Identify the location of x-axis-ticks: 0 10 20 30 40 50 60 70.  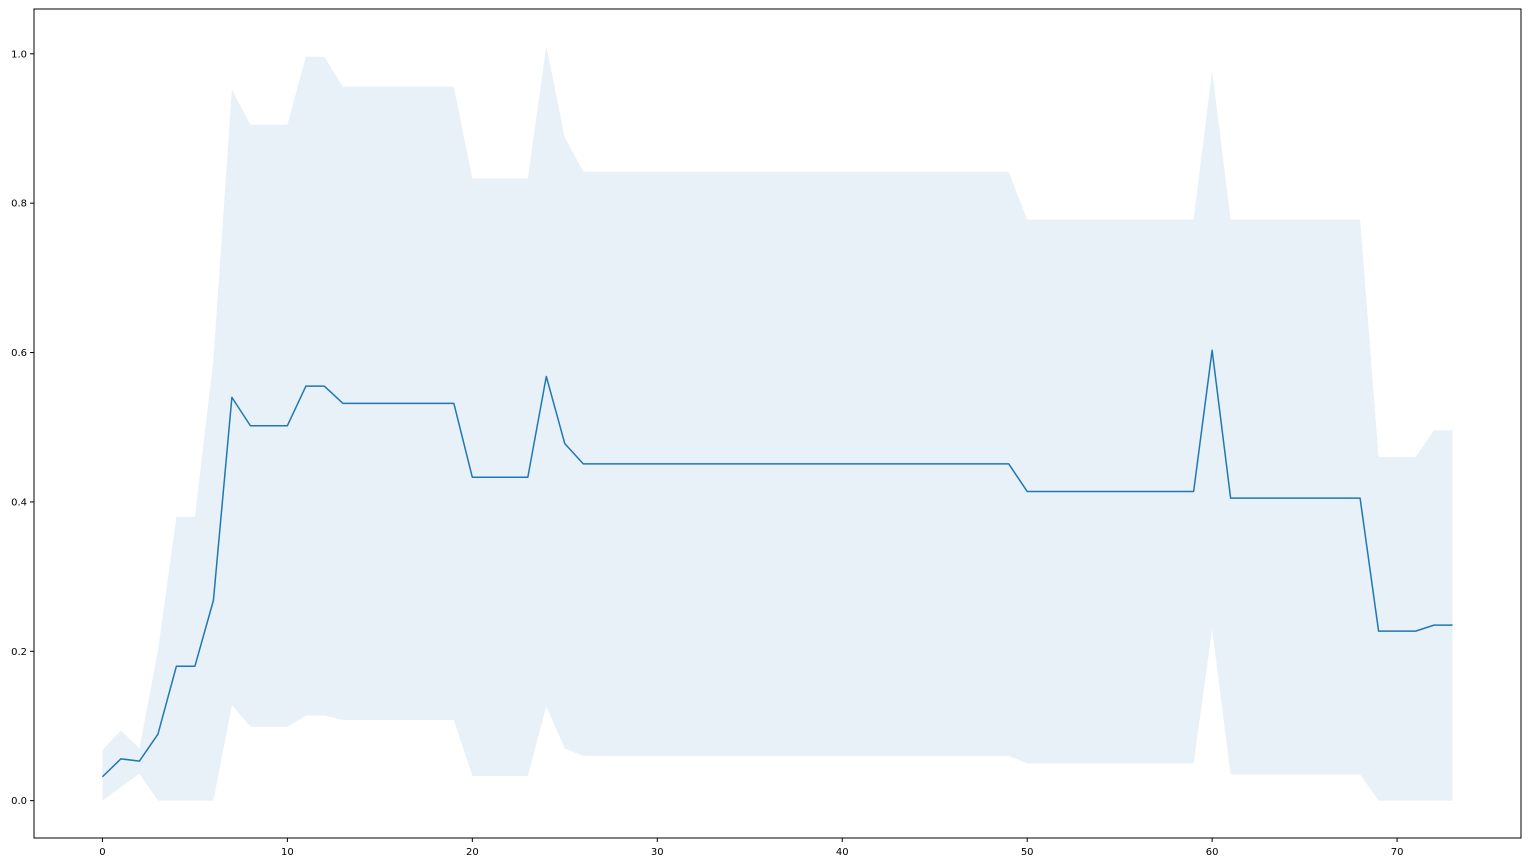
(751, 848).